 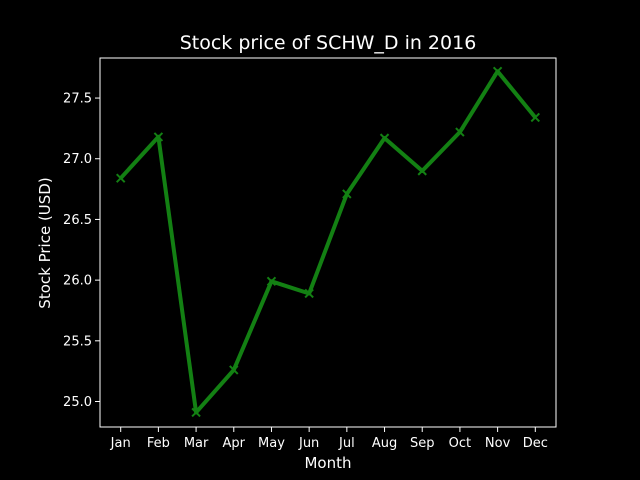 What do you see at coordinates (77, 159) in the screenshot?
I see `y-tick-label: 27.0` at bounding box center [77, 159].